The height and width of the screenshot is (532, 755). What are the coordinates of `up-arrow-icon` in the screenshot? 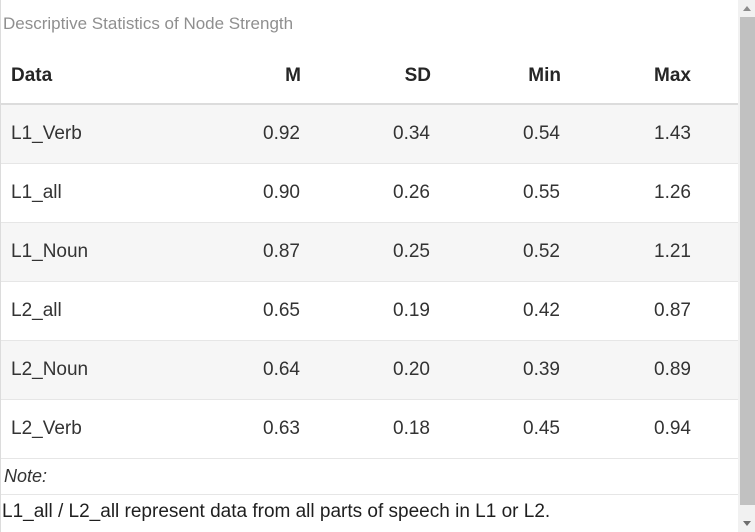 It's located at (746, 8).